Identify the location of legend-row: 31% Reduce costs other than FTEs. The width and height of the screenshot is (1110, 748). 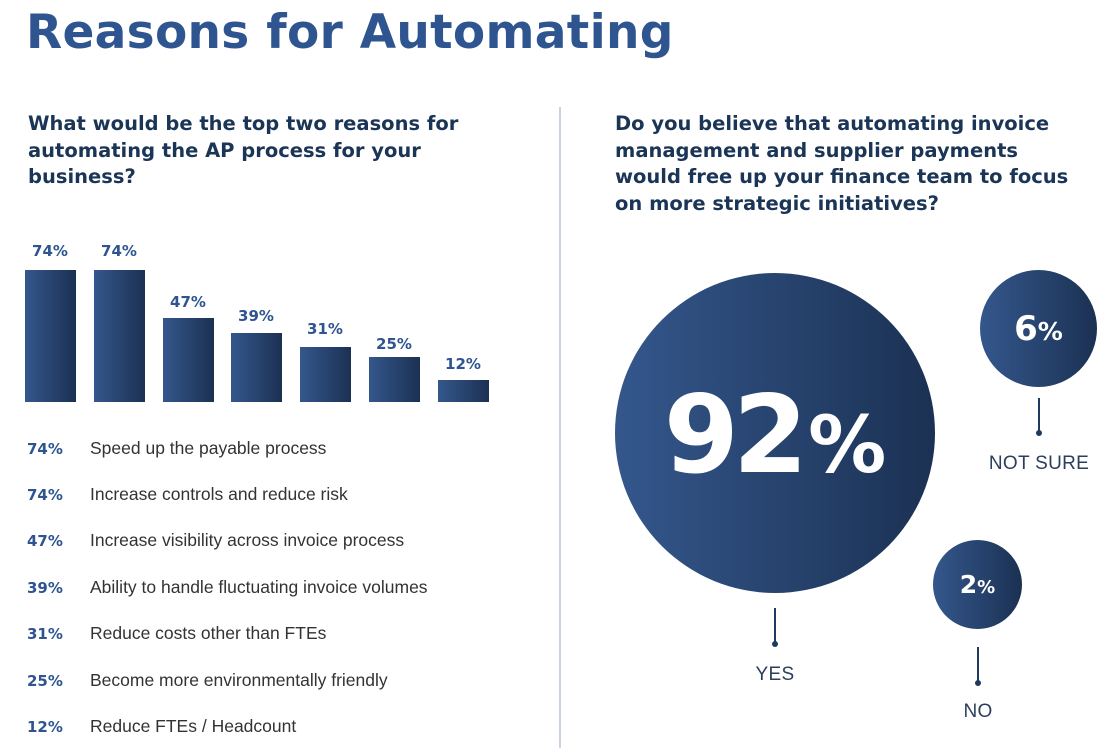
(270, 635).